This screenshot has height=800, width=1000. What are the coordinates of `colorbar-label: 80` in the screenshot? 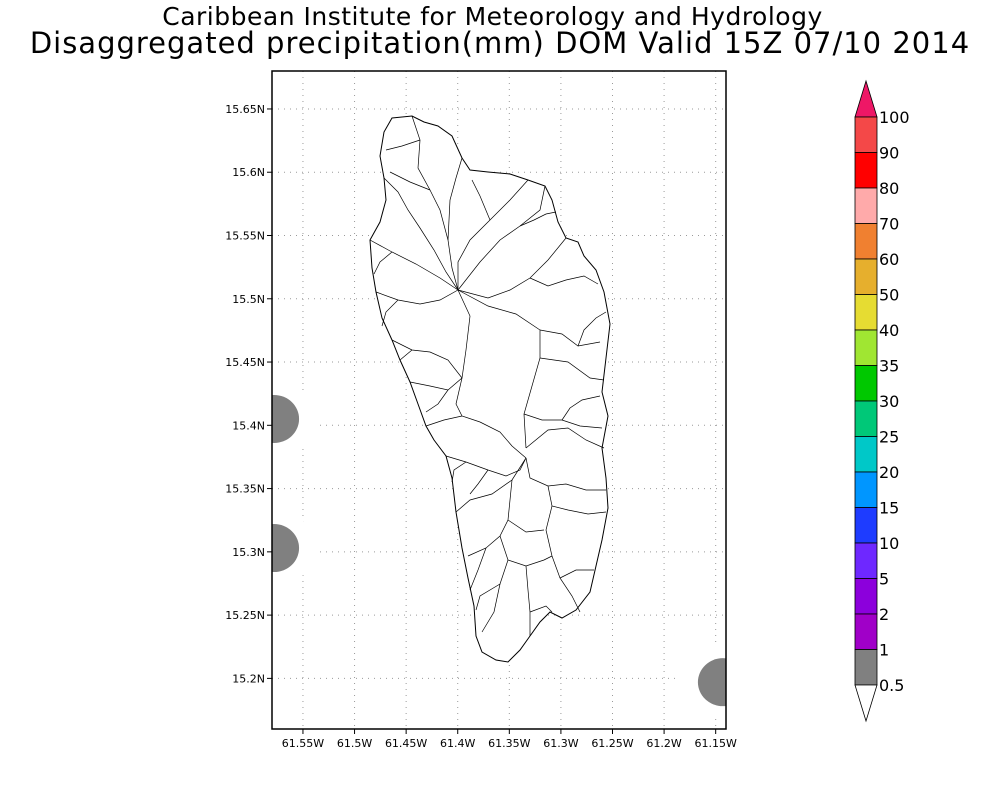 It's located at (889, 188).